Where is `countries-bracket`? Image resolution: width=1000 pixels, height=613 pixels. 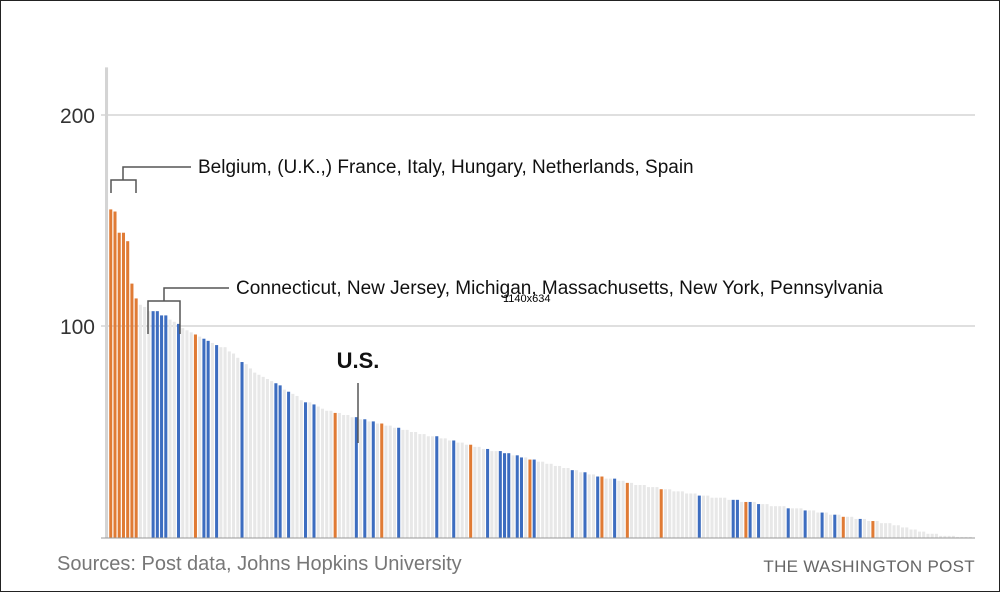
countries-bracket is located at coordinates (150, 179).